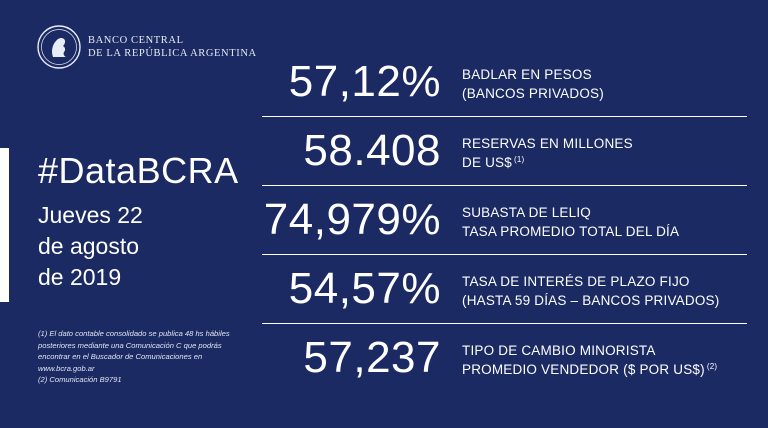  I want to click on stat-row-badlar: 57,12% BADLAR EN PESOS (BANCOS PRIVADOS), so click(504, 82).